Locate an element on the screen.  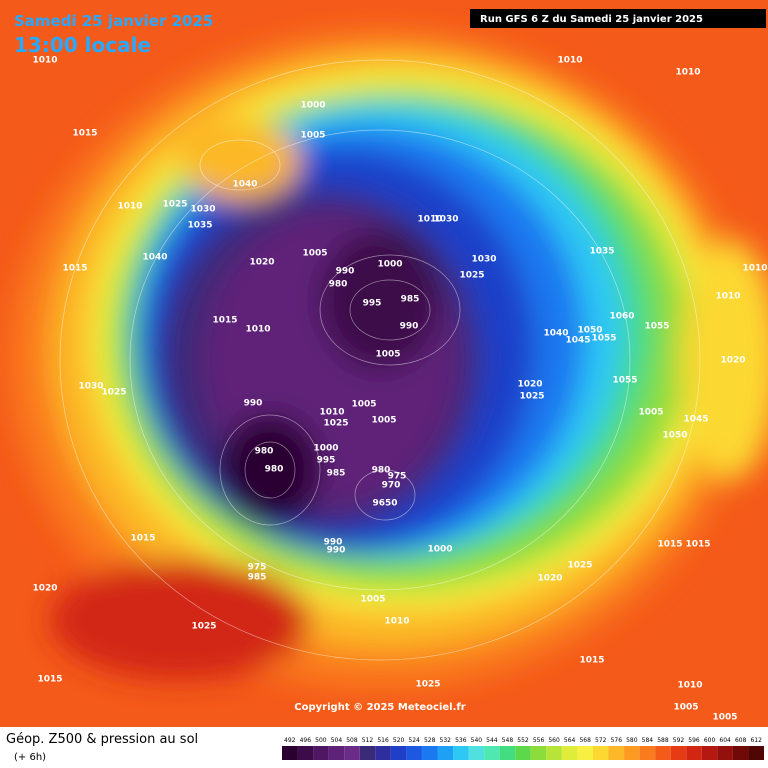
pressure-label: 1050 is located at coordinates (674, 436).